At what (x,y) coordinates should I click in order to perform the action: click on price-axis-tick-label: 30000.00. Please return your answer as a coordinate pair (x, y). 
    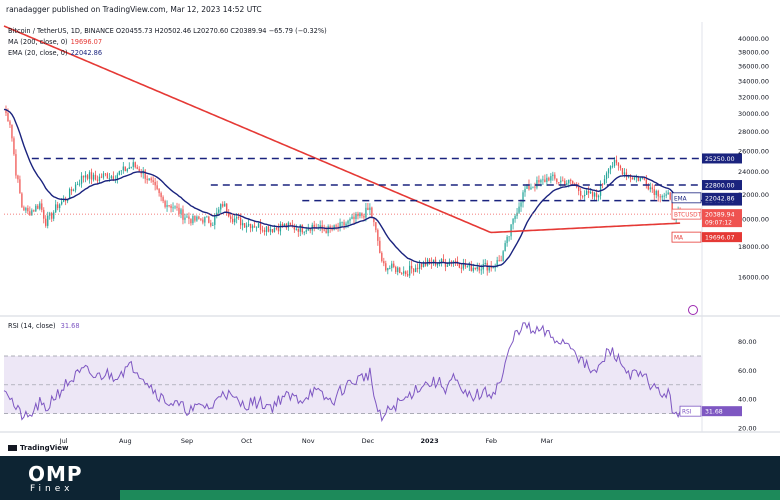
    Looking at the image, I should click on (753, 114).